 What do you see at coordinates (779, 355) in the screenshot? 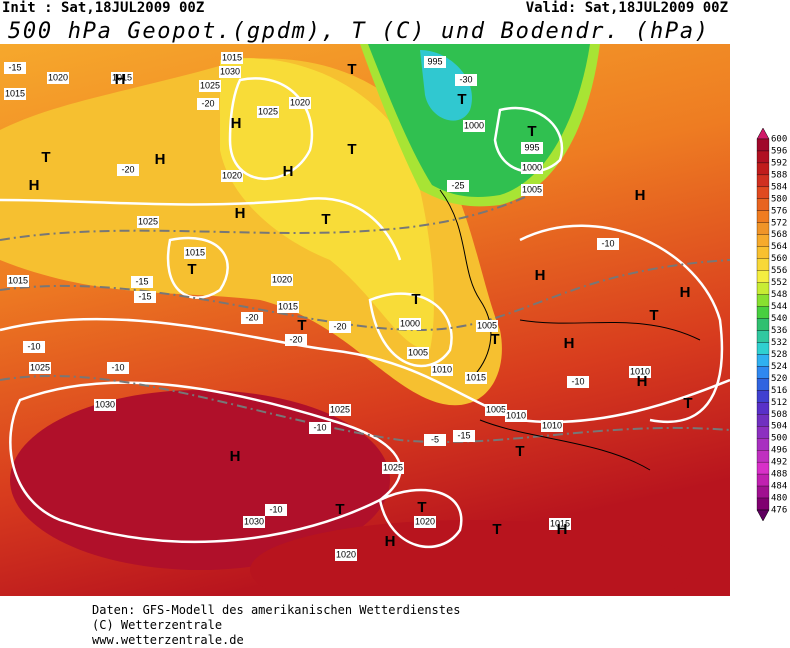
I see `colorbar-label: 528` at bounding box center [779, 355].